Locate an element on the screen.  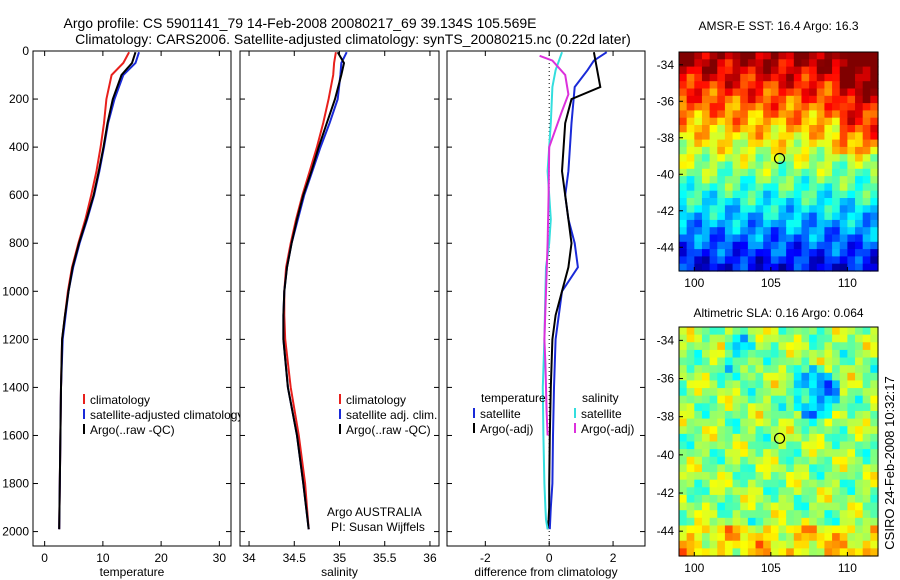
difference-xlabel: difference from climatology is located at coordinates (545, 572).